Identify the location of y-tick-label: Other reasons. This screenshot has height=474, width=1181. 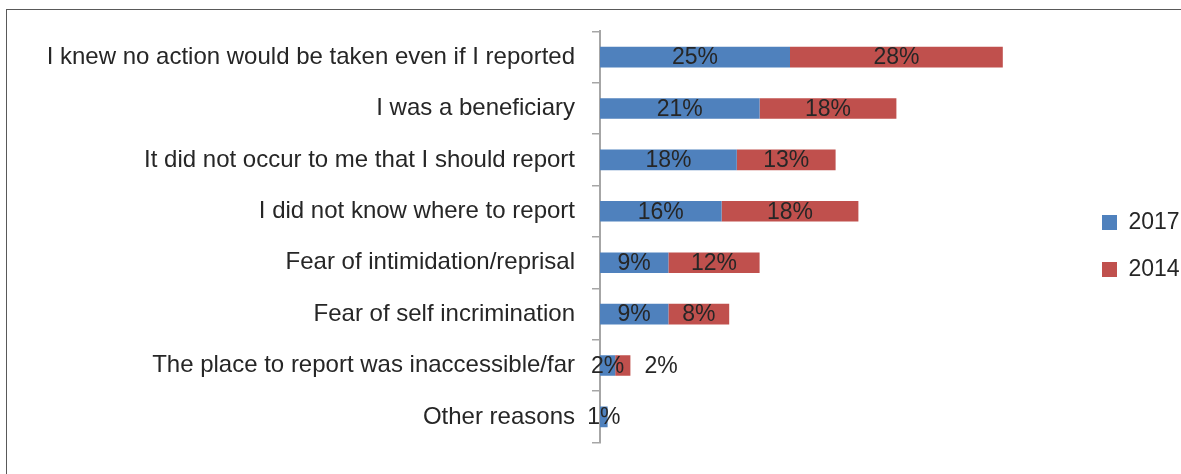
(498, 415).